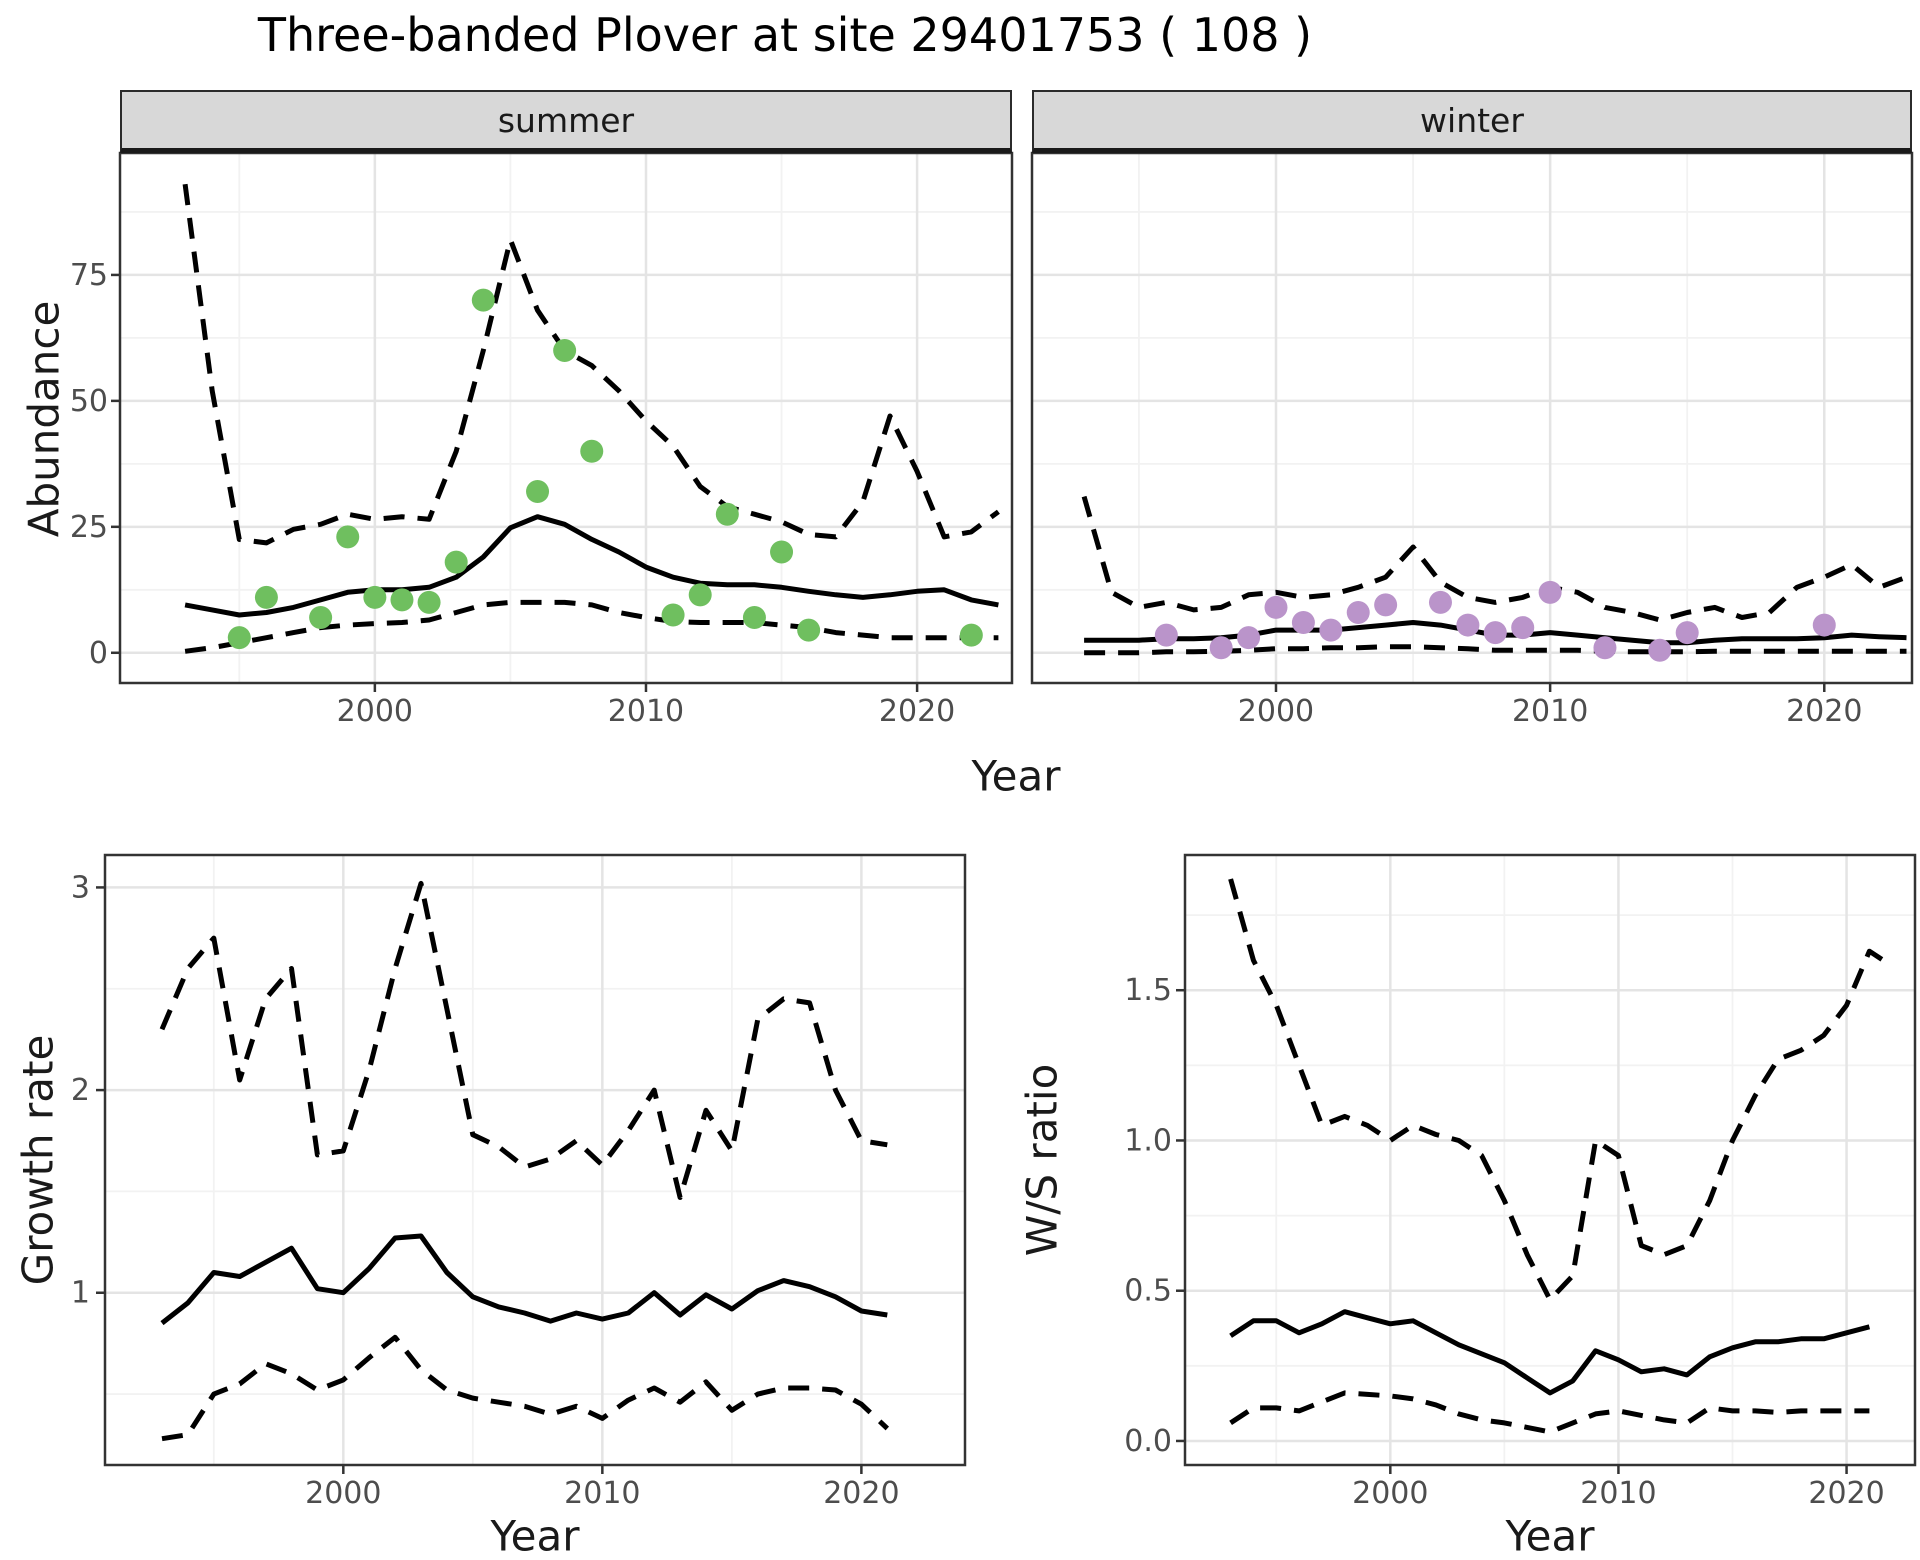 The width and height of the screenshot is (1920, 1560). I want to click on ws-mean-line, so click(1550, 1352).